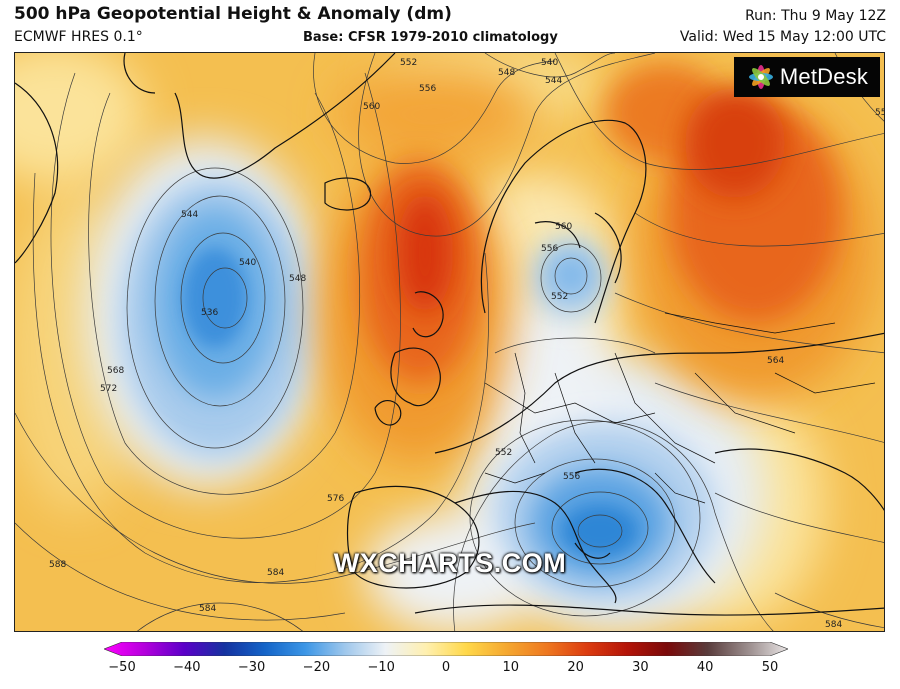  Describe the element at coordinates (187, 667) in the screenshot. I see `colorbar-tick-label: −40` at that location.